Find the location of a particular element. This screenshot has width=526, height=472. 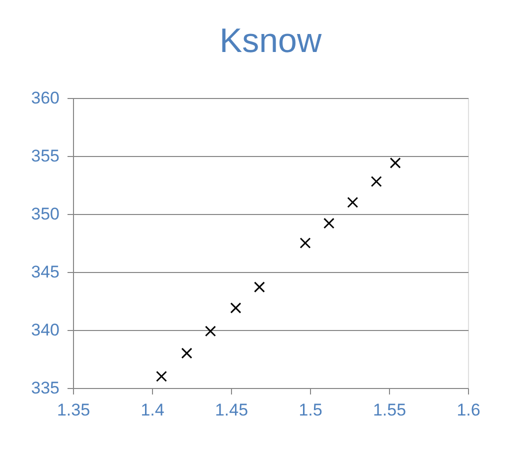

y-tick-label: 360 is located at coordinates (45, 98).